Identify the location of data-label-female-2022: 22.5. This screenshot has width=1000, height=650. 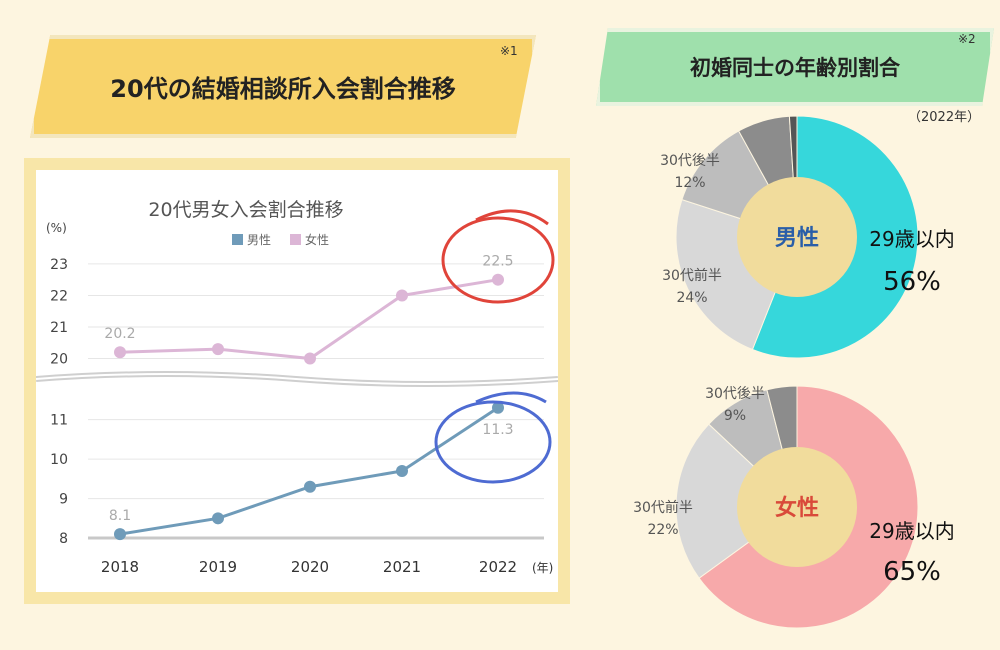
(497, 262).